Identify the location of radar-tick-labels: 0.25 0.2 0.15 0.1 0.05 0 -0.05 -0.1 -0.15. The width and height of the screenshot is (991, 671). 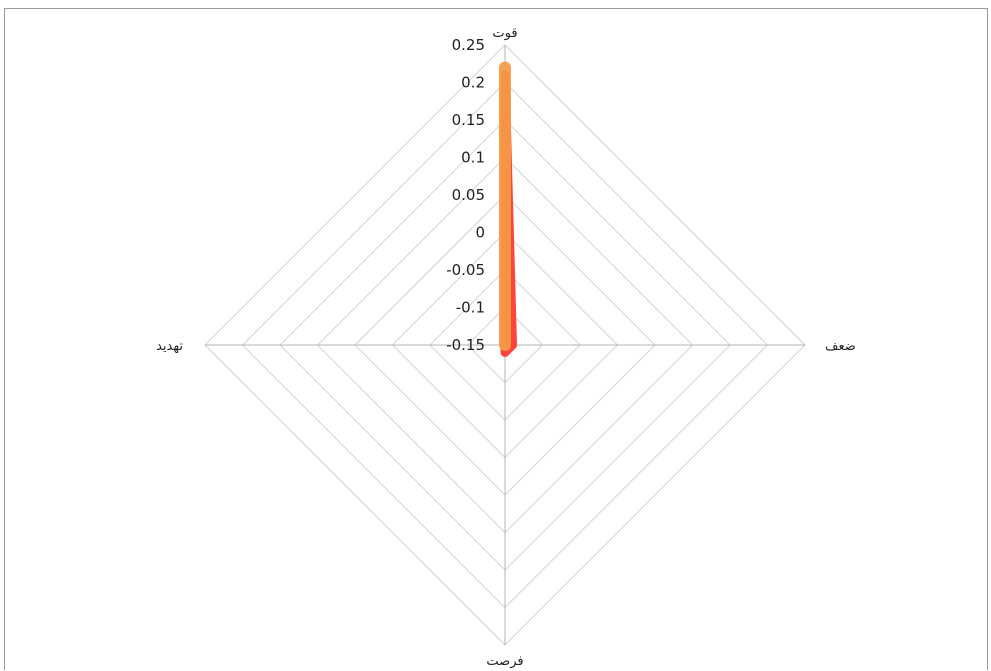
(465, 195).